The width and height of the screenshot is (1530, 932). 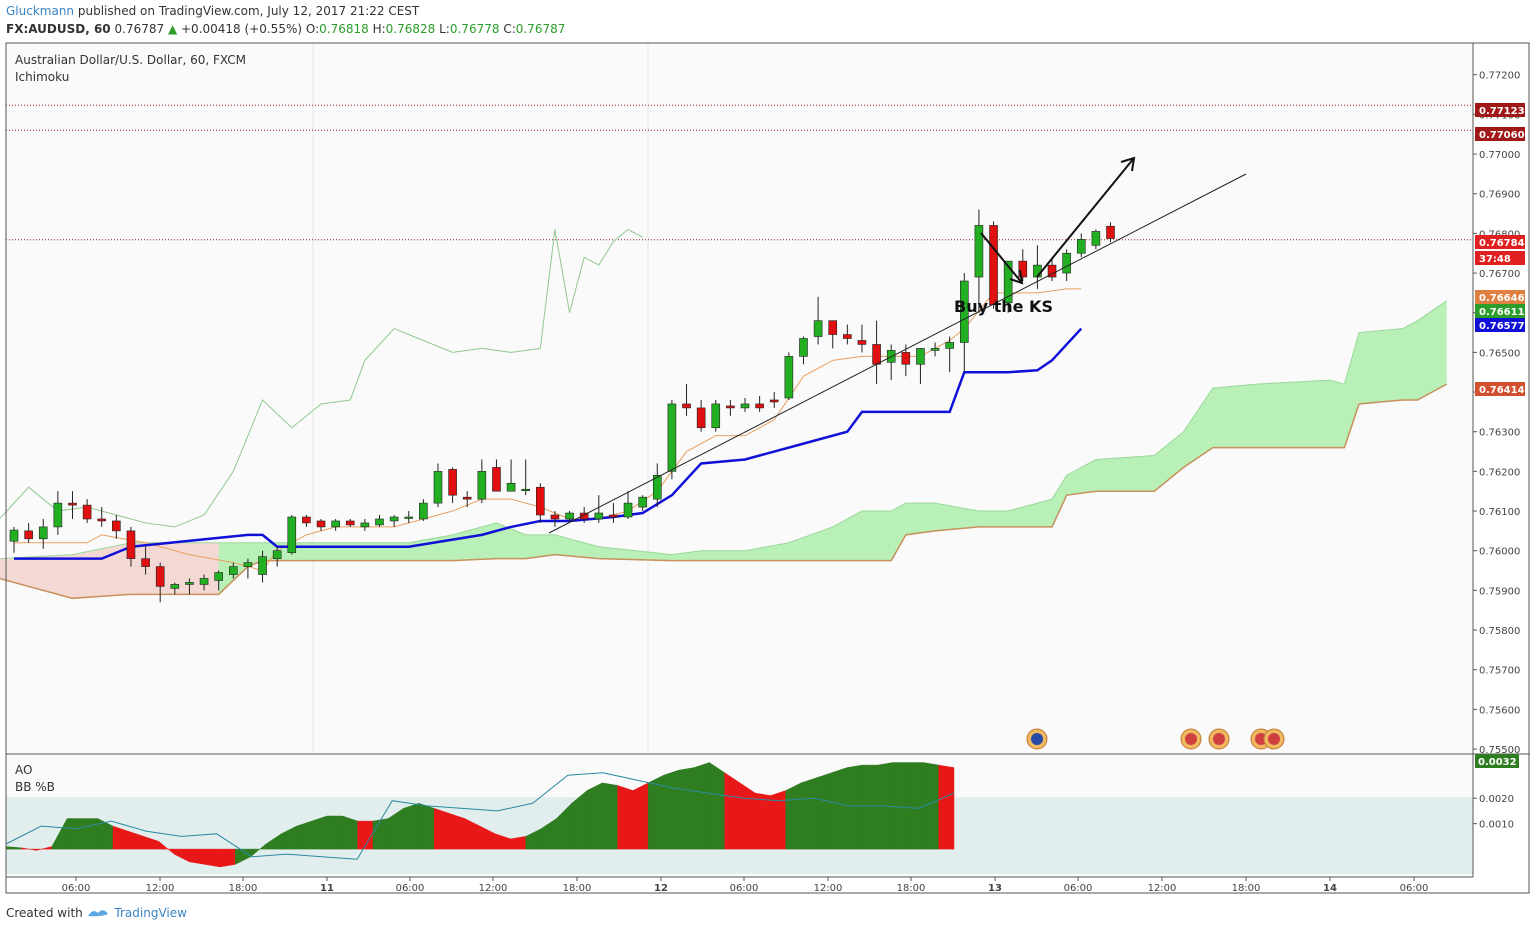 What do you see at coordinates (58, 29) in the screenshot?
I see `symbol-label: FX:AUDUSD, 60` at bounding box center [58, 29].